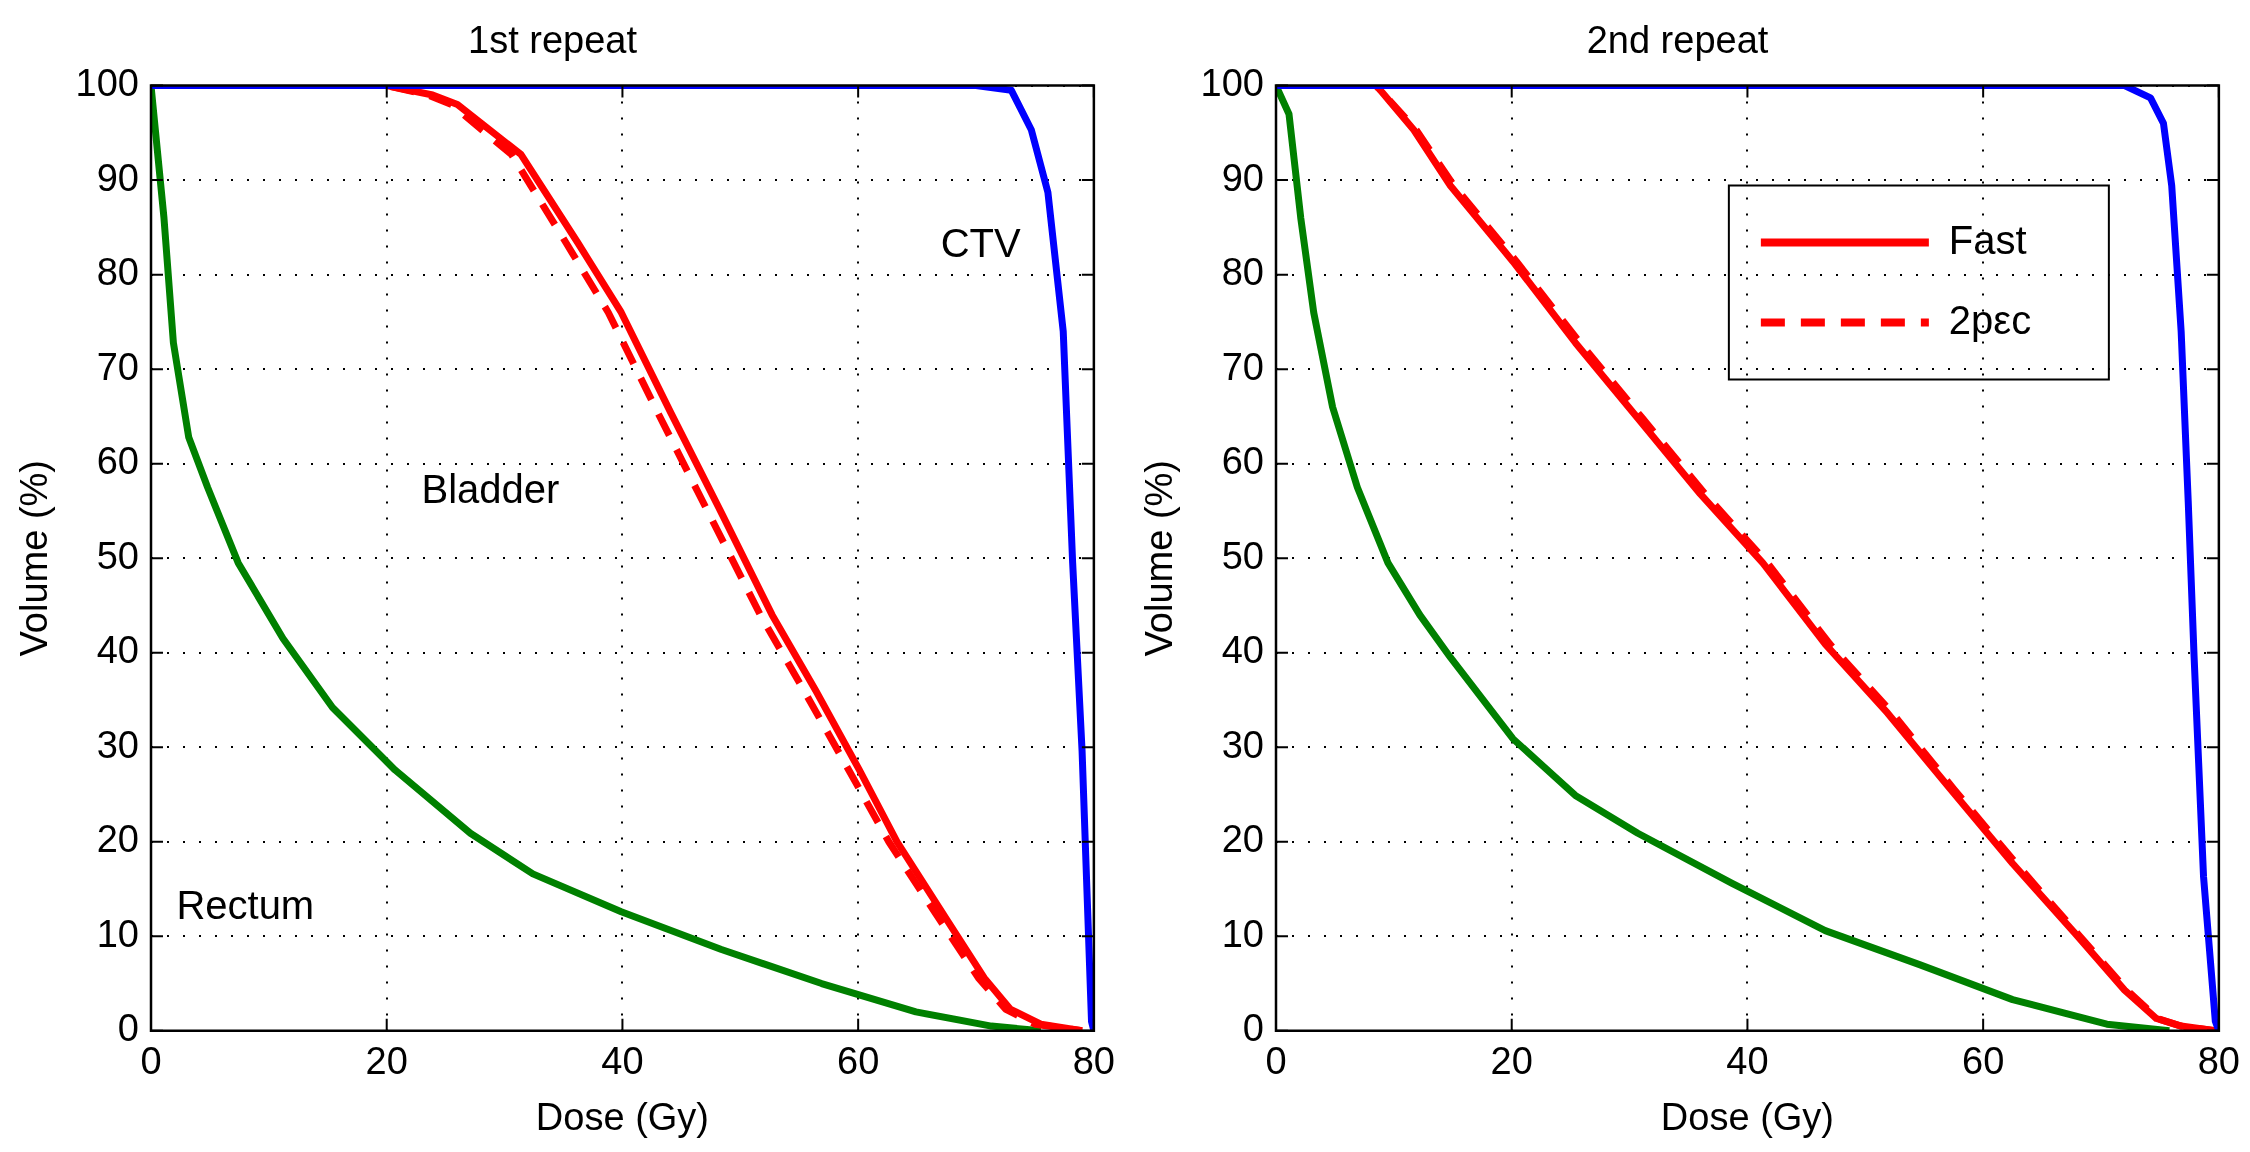  Describe the element at coordinates (981, 243) in the screenshot. I see `annotation: CTV` at that location.